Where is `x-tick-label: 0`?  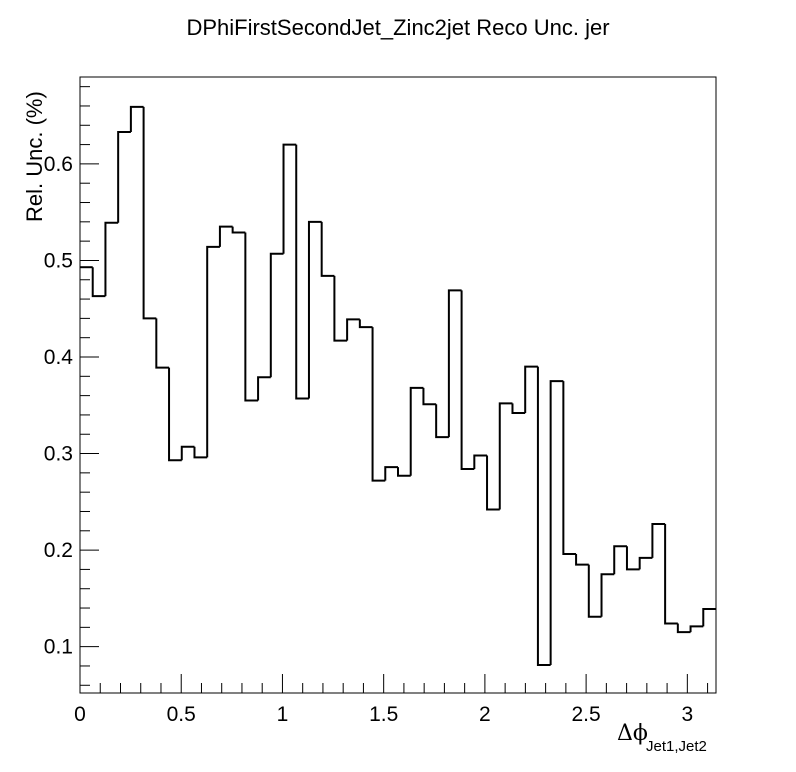 x-tick-label: 0 is located at coordinates (80, 714).